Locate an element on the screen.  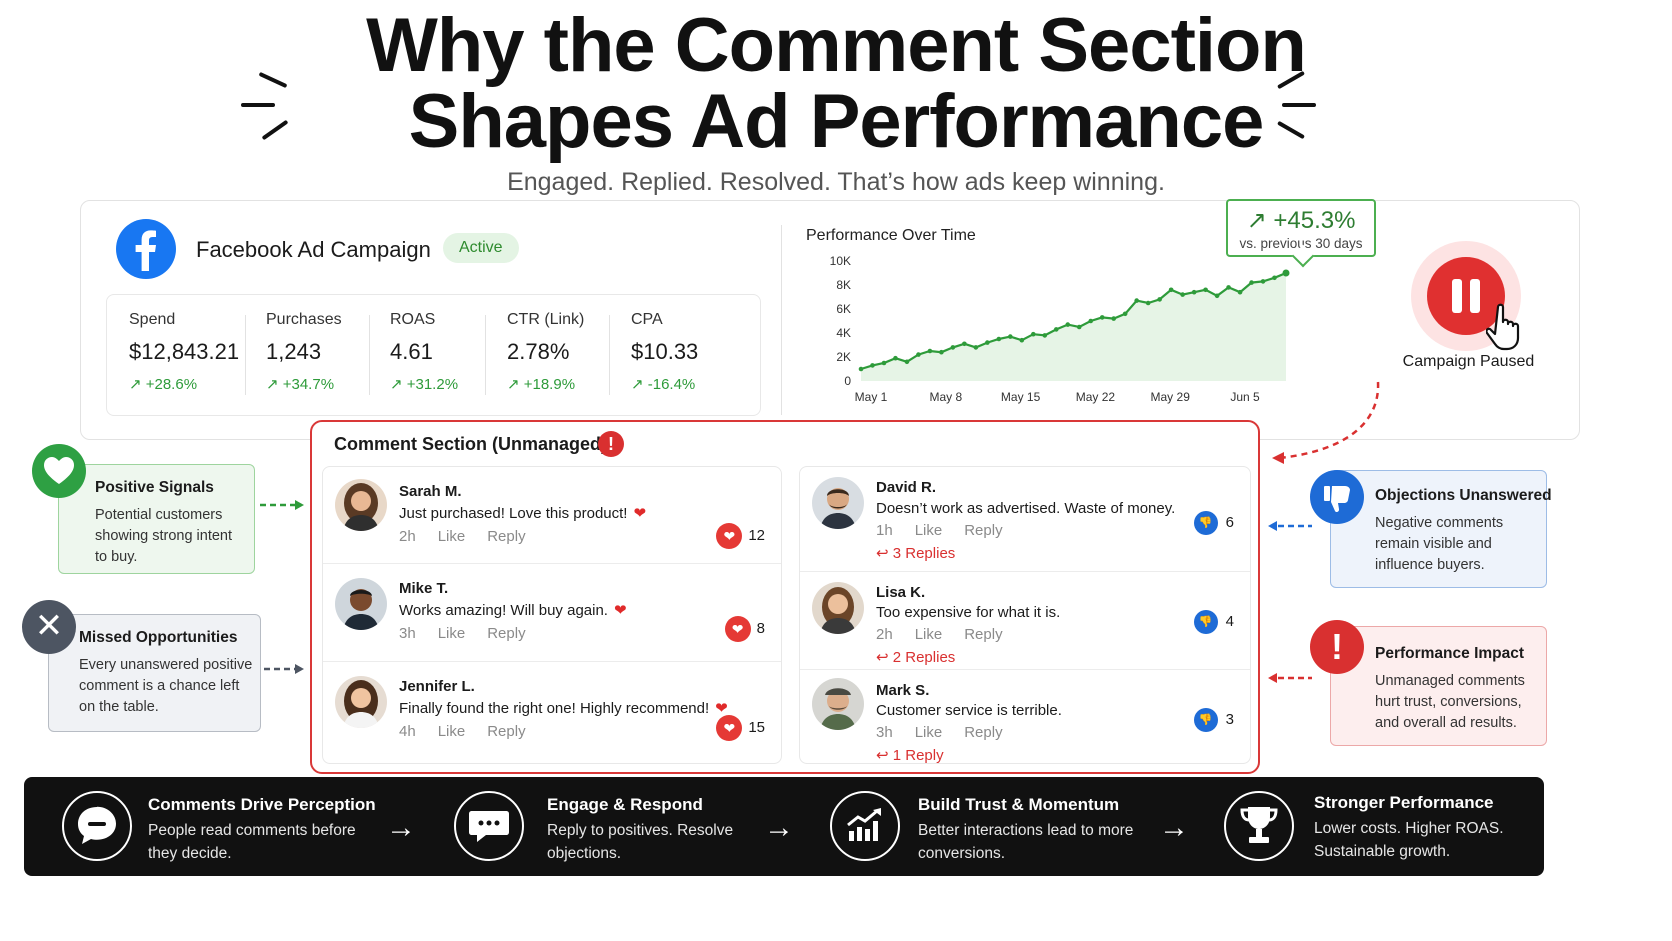
comment-meta: 4h Like Reply is located at coordinates (473, 731).